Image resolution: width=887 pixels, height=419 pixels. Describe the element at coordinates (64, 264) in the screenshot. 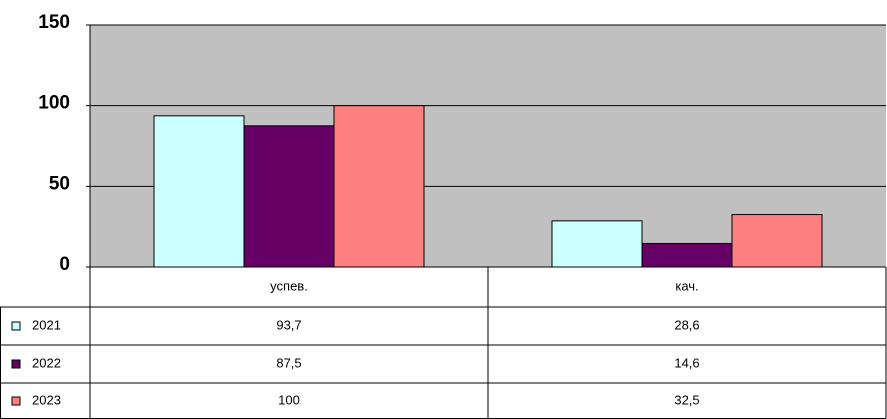

I see `y-tick-label: 0` at that location.